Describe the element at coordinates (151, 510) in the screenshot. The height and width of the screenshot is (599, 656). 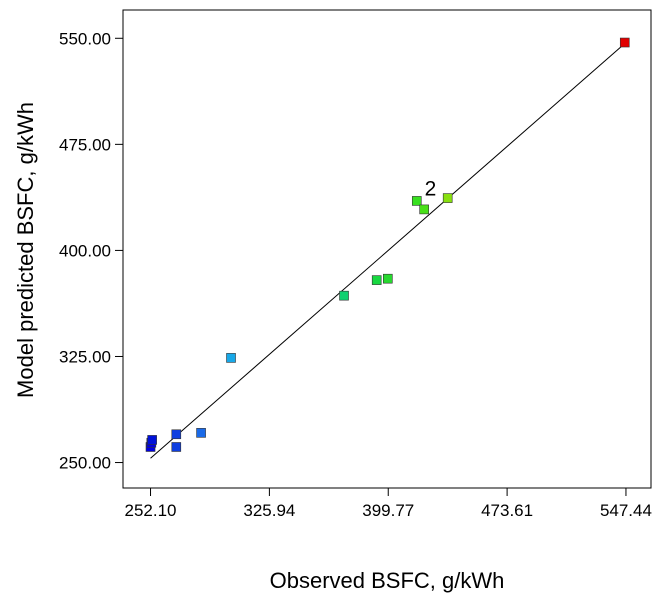
I see `x-tick-label: 252.10` at that location.